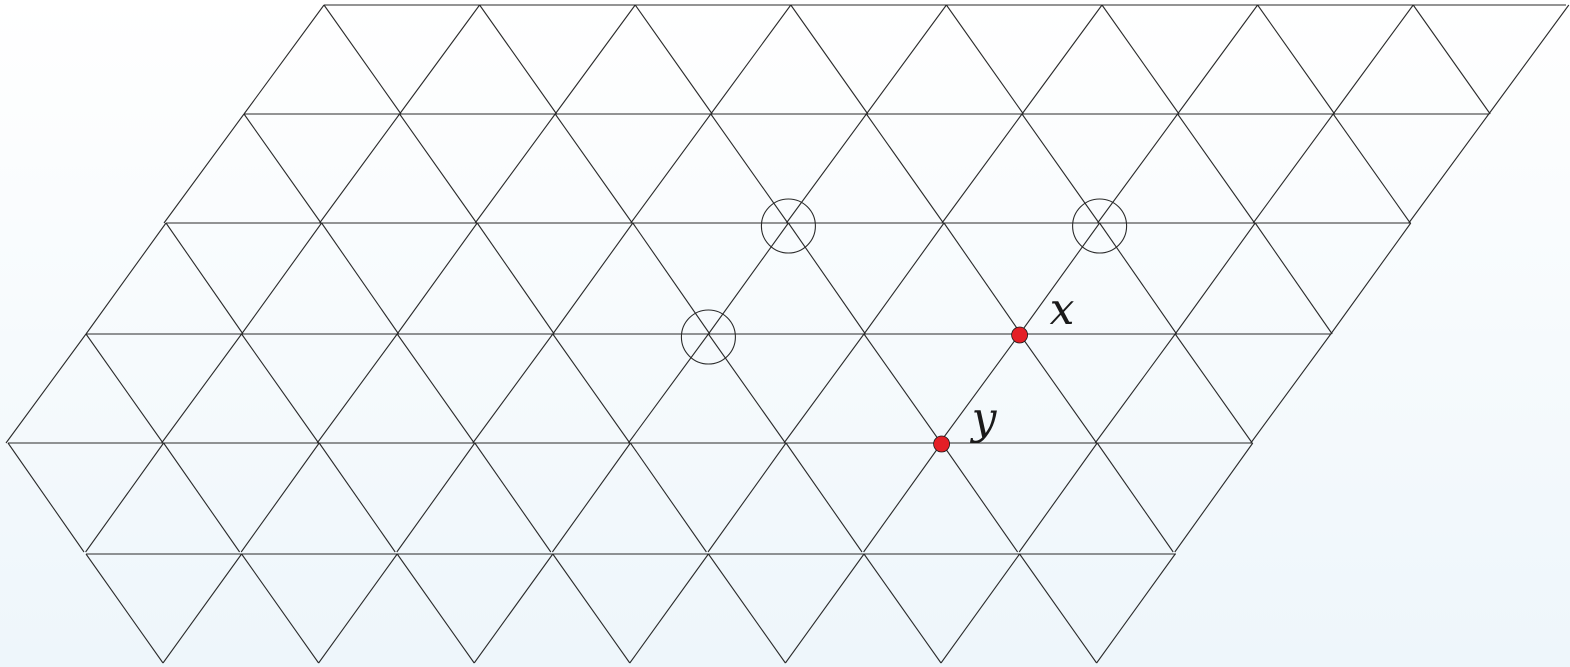  I want to click on vertex-x-dot, so click(1019, 335).